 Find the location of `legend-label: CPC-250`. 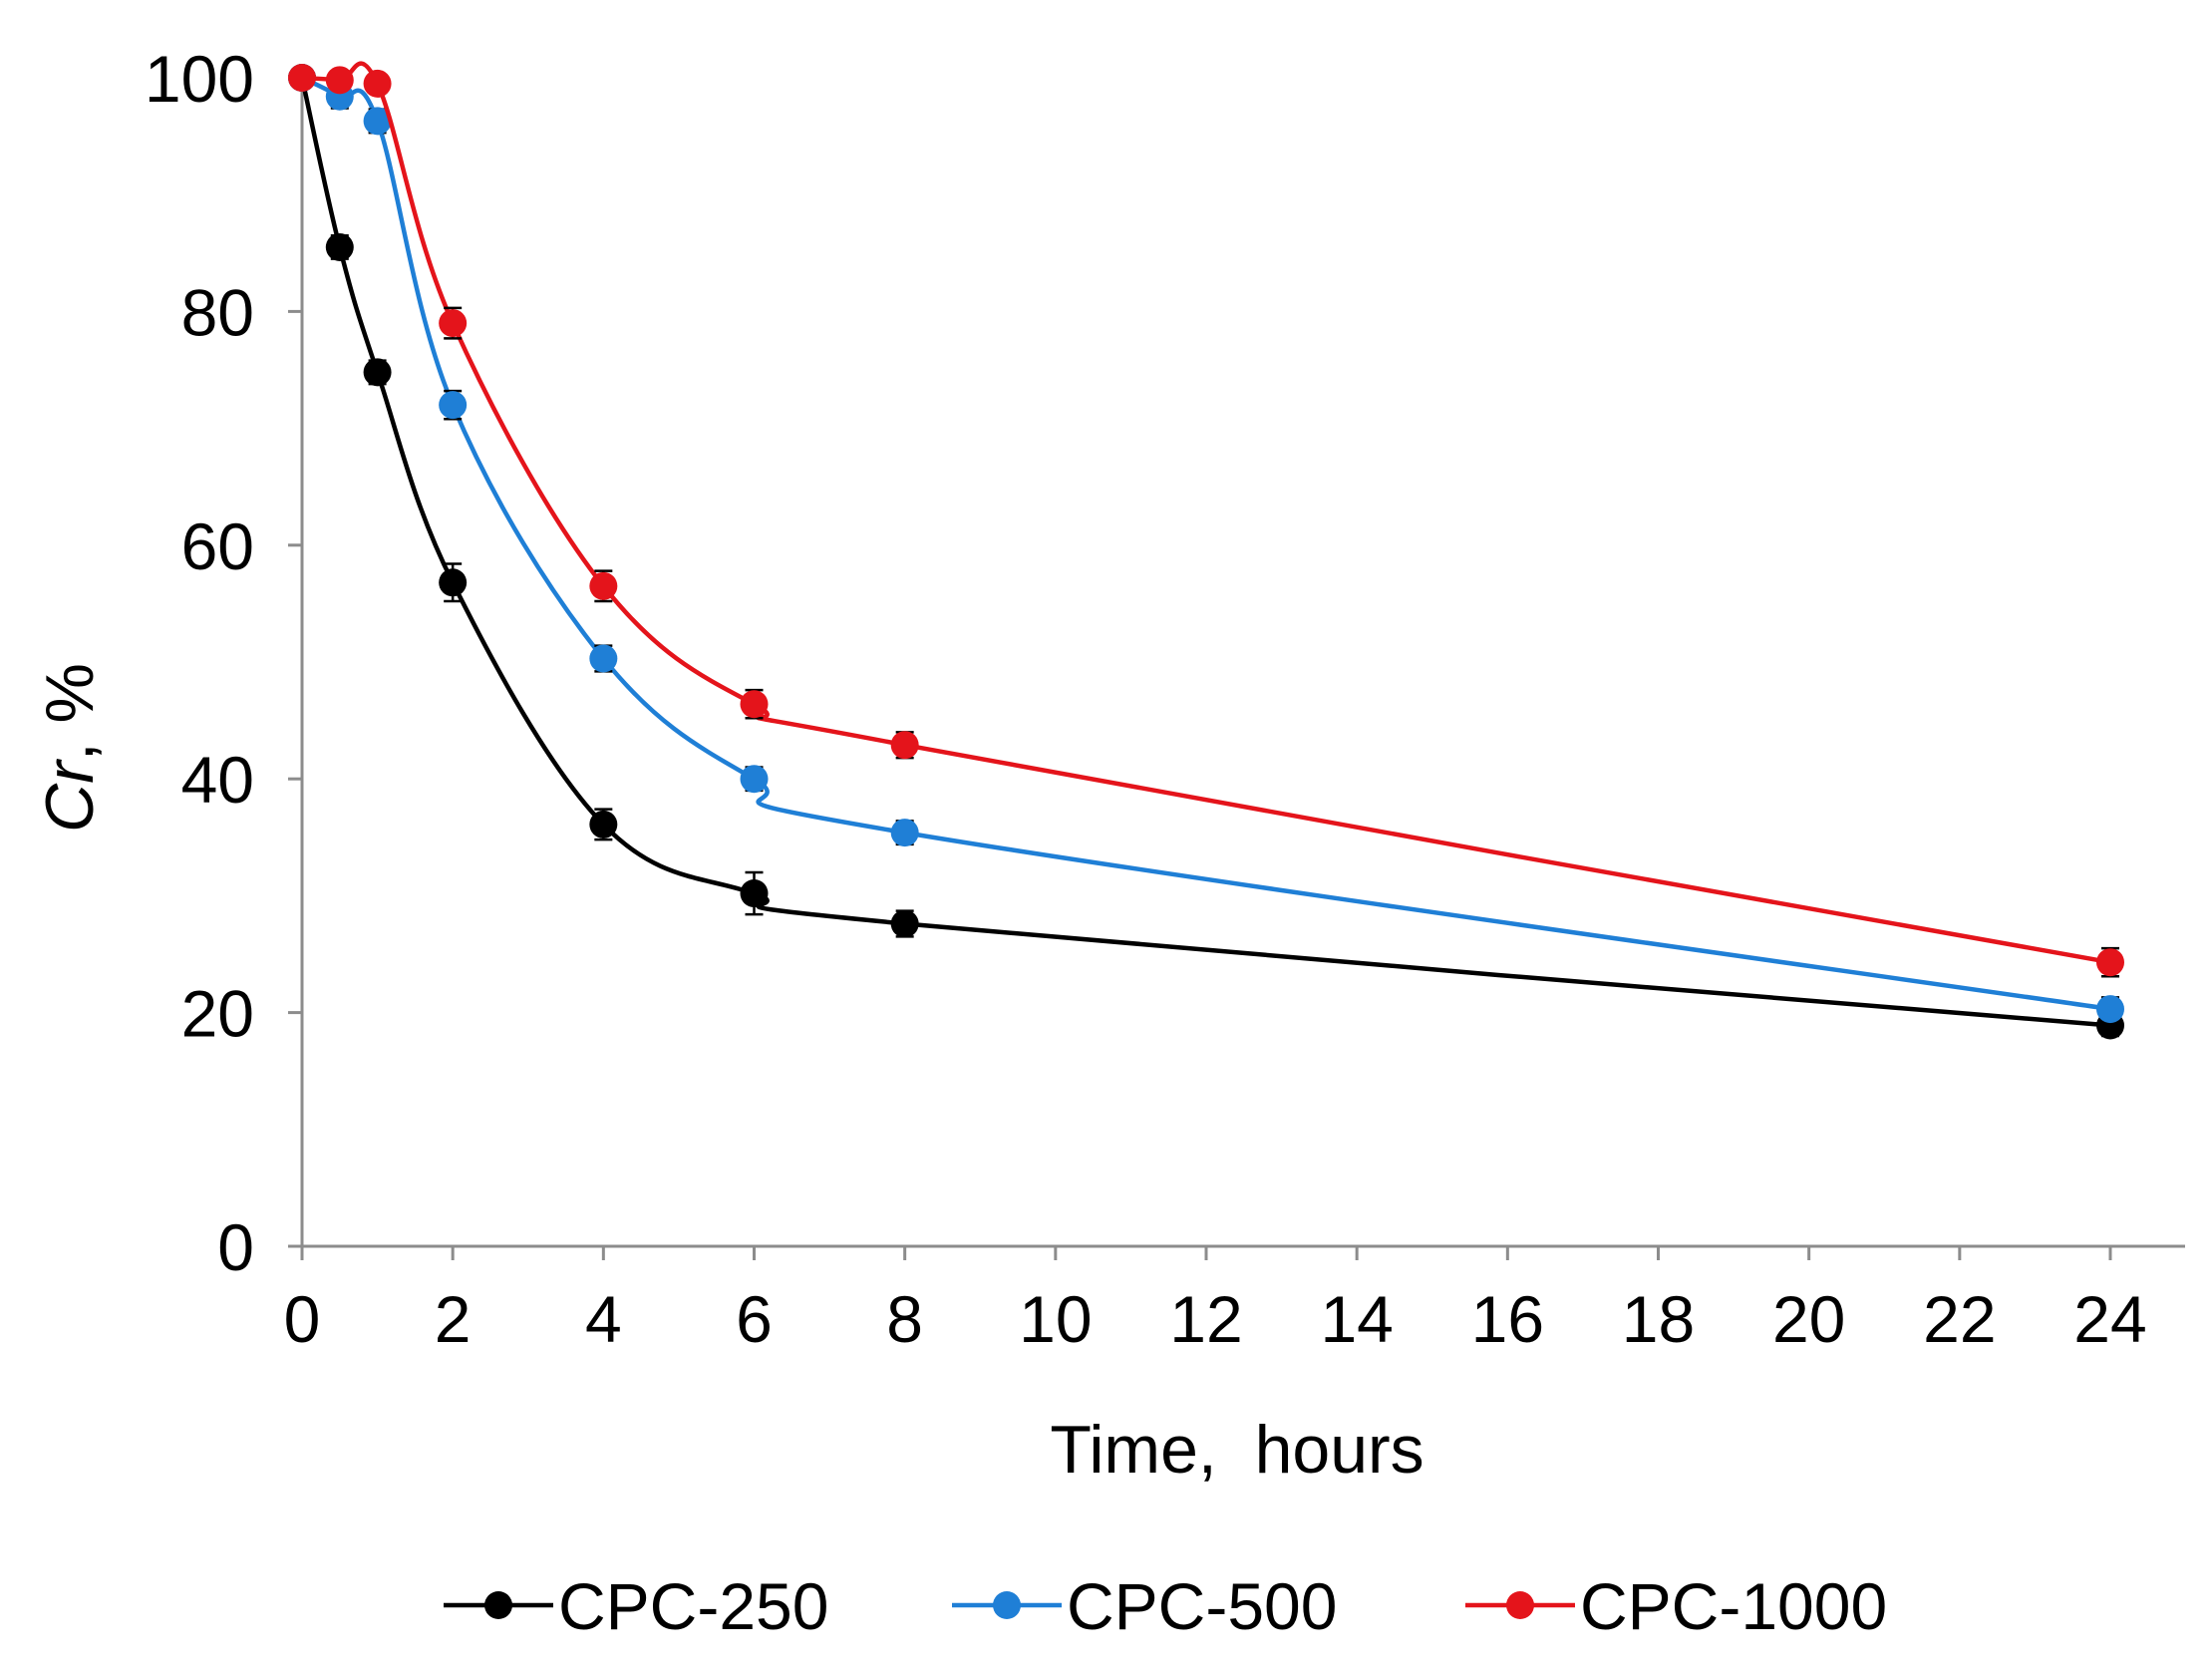

legend-label: CPC-250 is located at coordinates (693, 1606).